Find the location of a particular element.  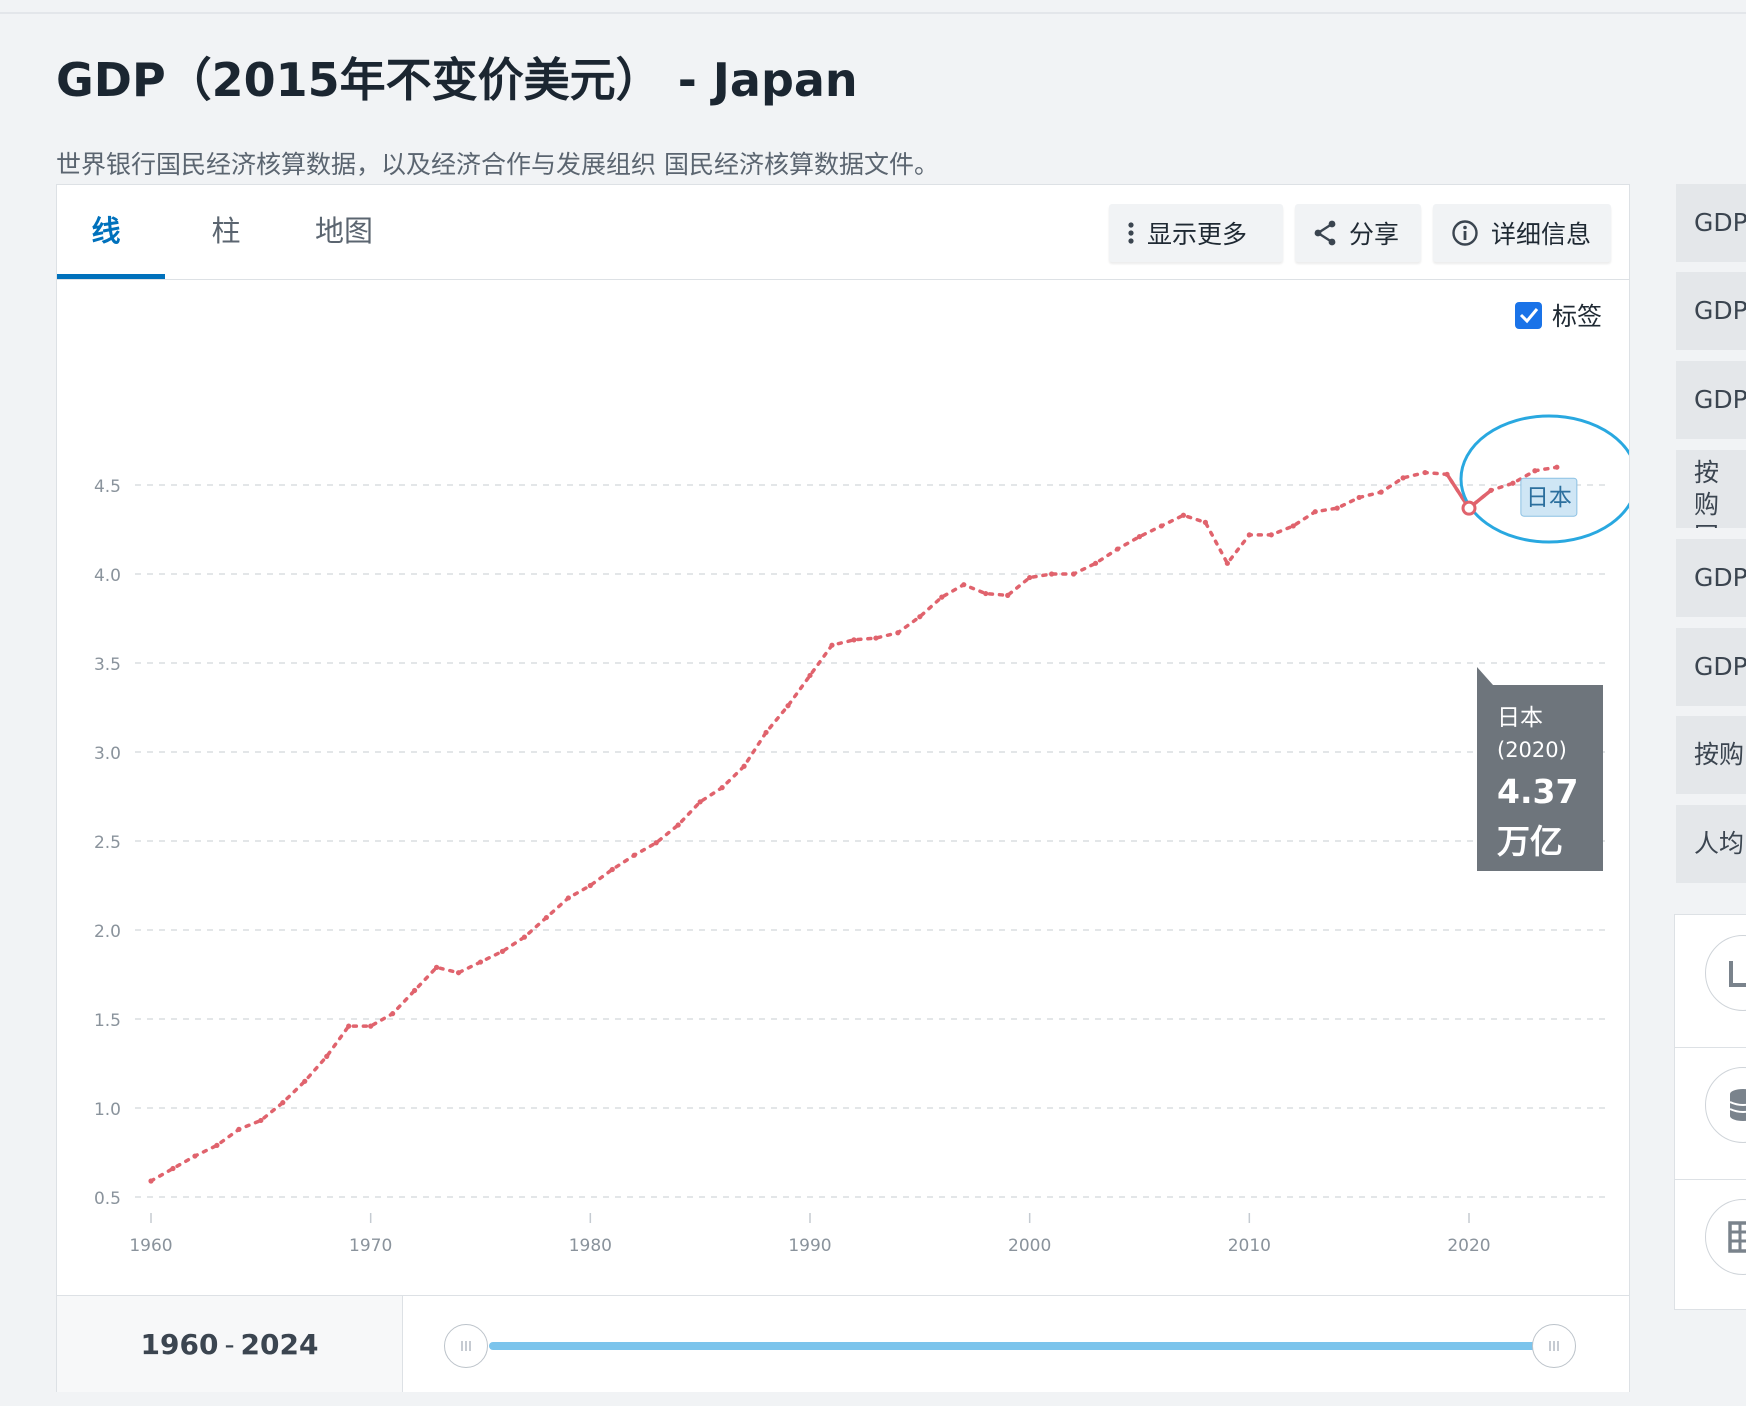

related-indicator-5: GDP is located at coordinates (1711, 578).